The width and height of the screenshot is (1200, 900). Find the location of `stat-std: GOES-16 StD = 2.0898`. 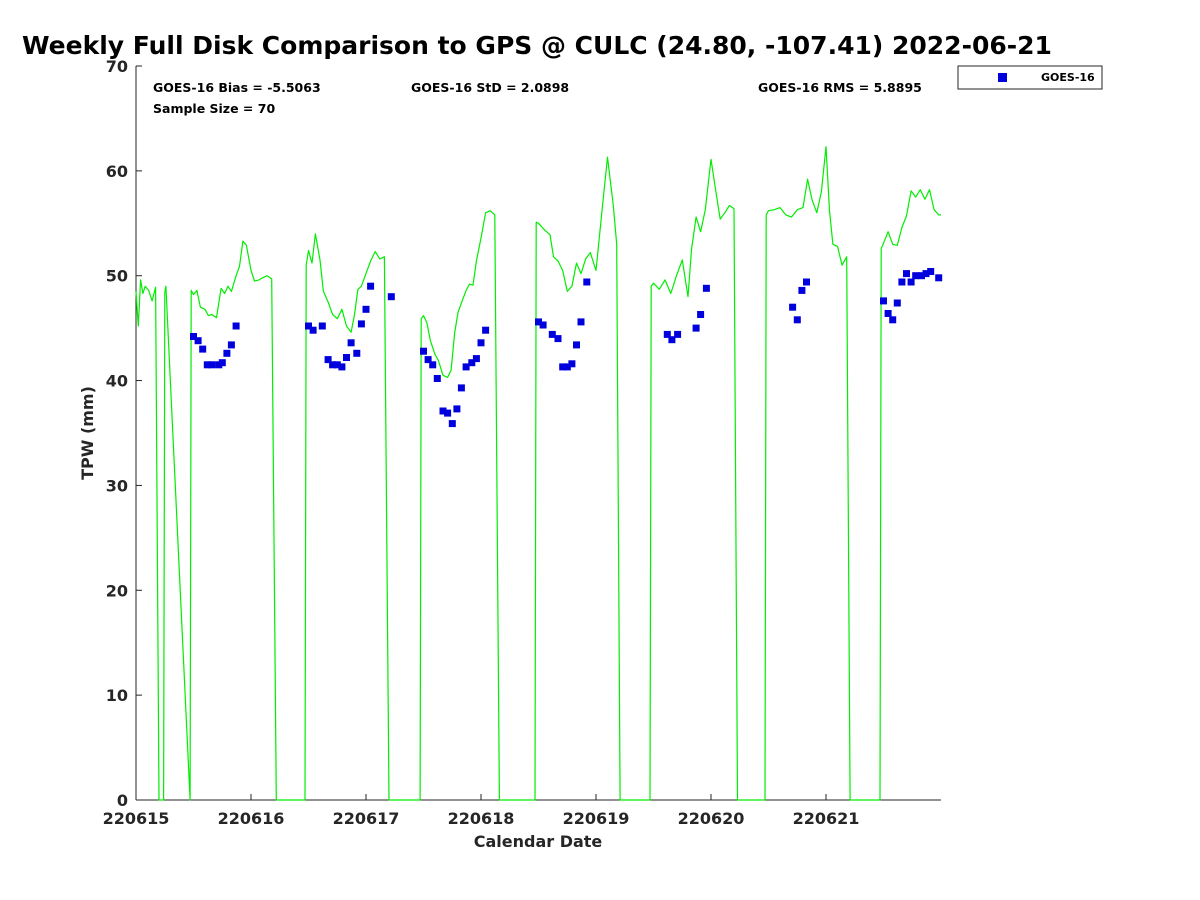

stat-std: GOES-16 StD = 2.0898 is located at coordinates (490, 87).